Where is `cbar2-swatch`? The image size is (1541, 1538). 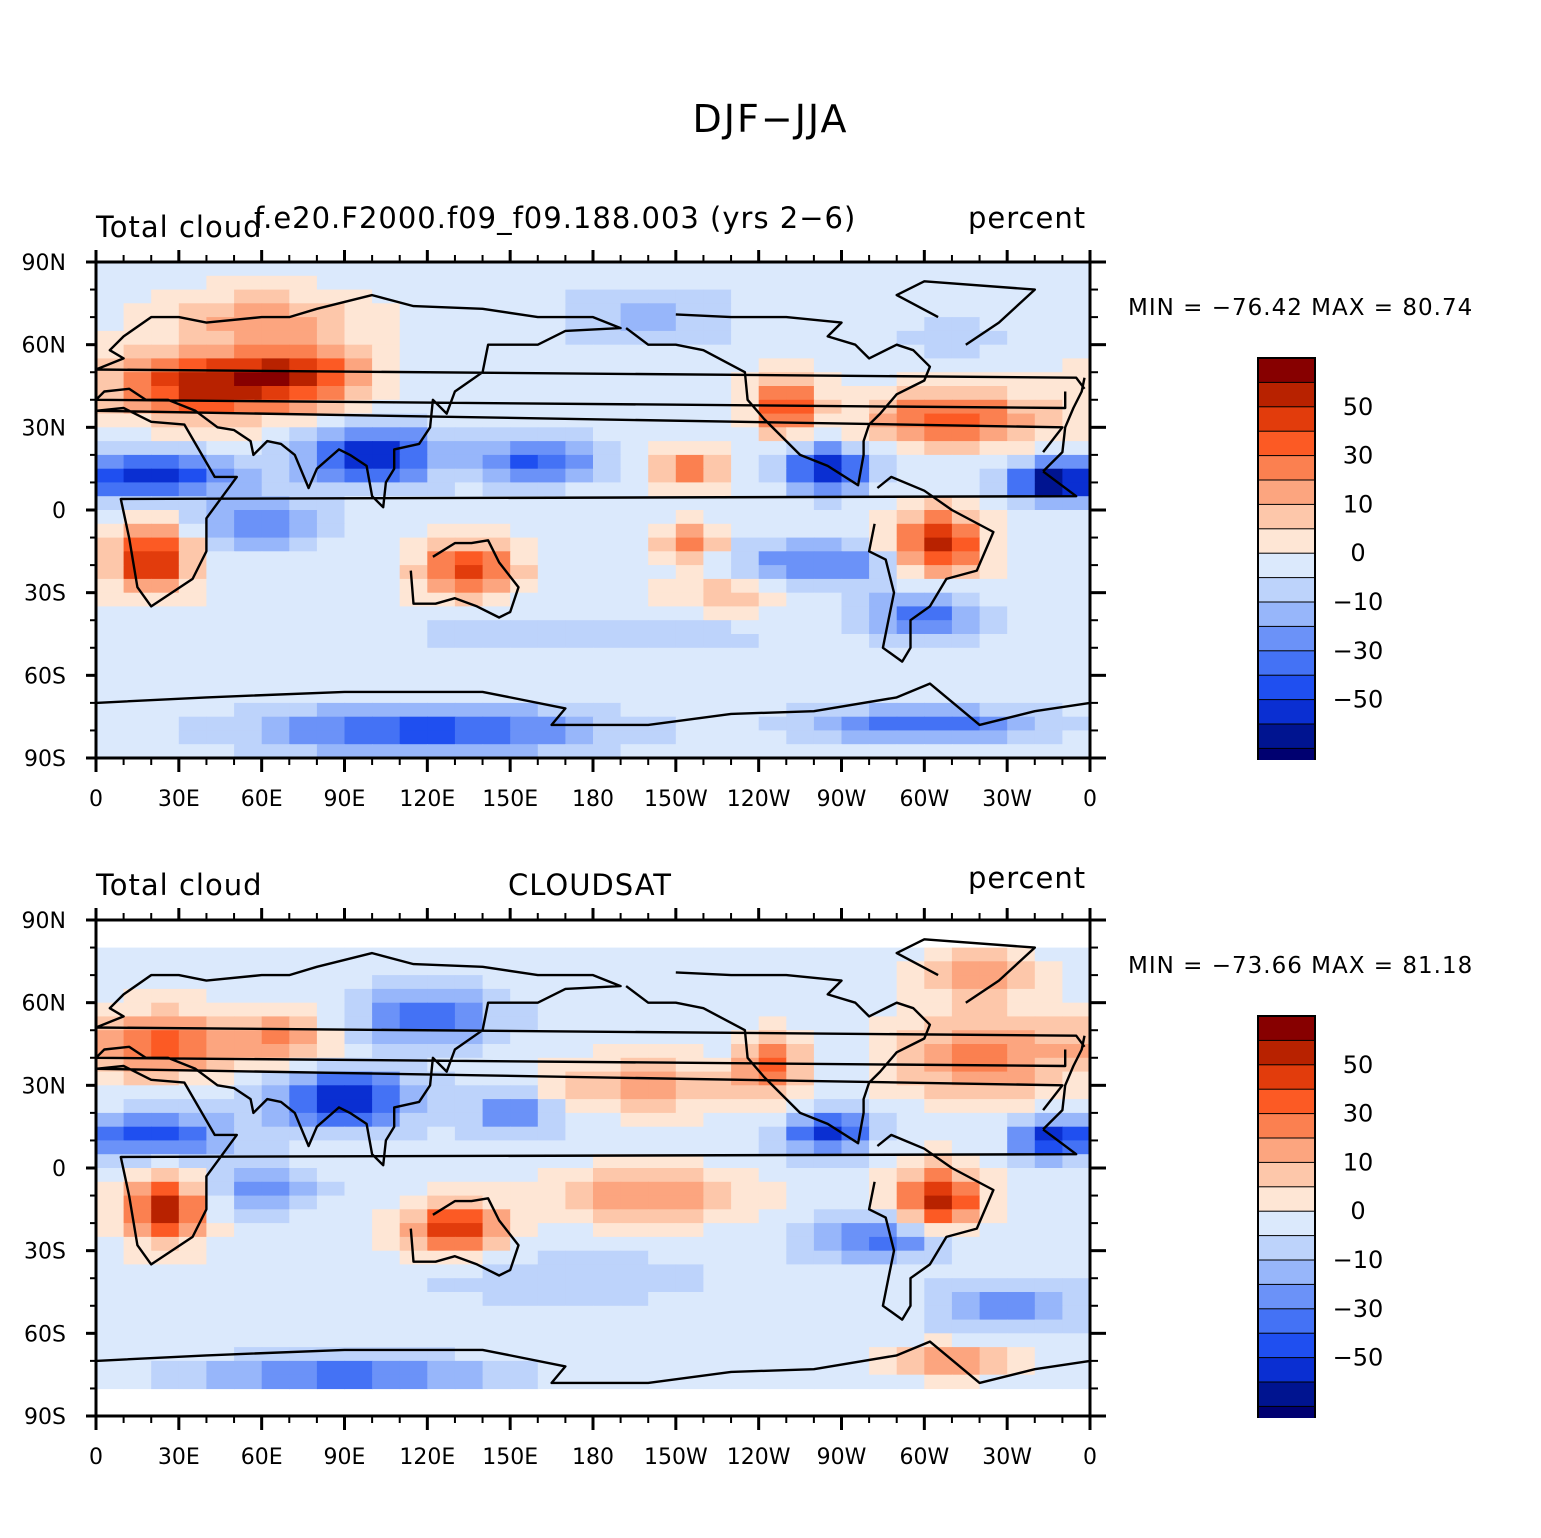
cbar2-swatch is located at coordinates (1286, 1296).